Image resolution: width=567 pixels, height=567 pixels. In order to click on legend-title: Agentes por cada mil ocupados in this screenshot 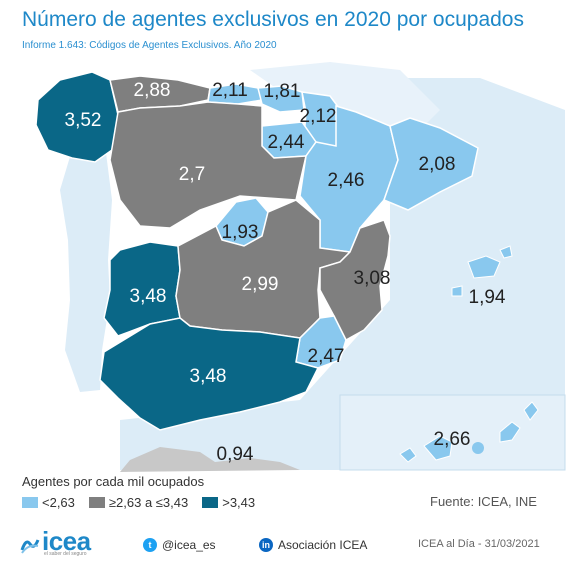, I will do `click(113, 481)`.